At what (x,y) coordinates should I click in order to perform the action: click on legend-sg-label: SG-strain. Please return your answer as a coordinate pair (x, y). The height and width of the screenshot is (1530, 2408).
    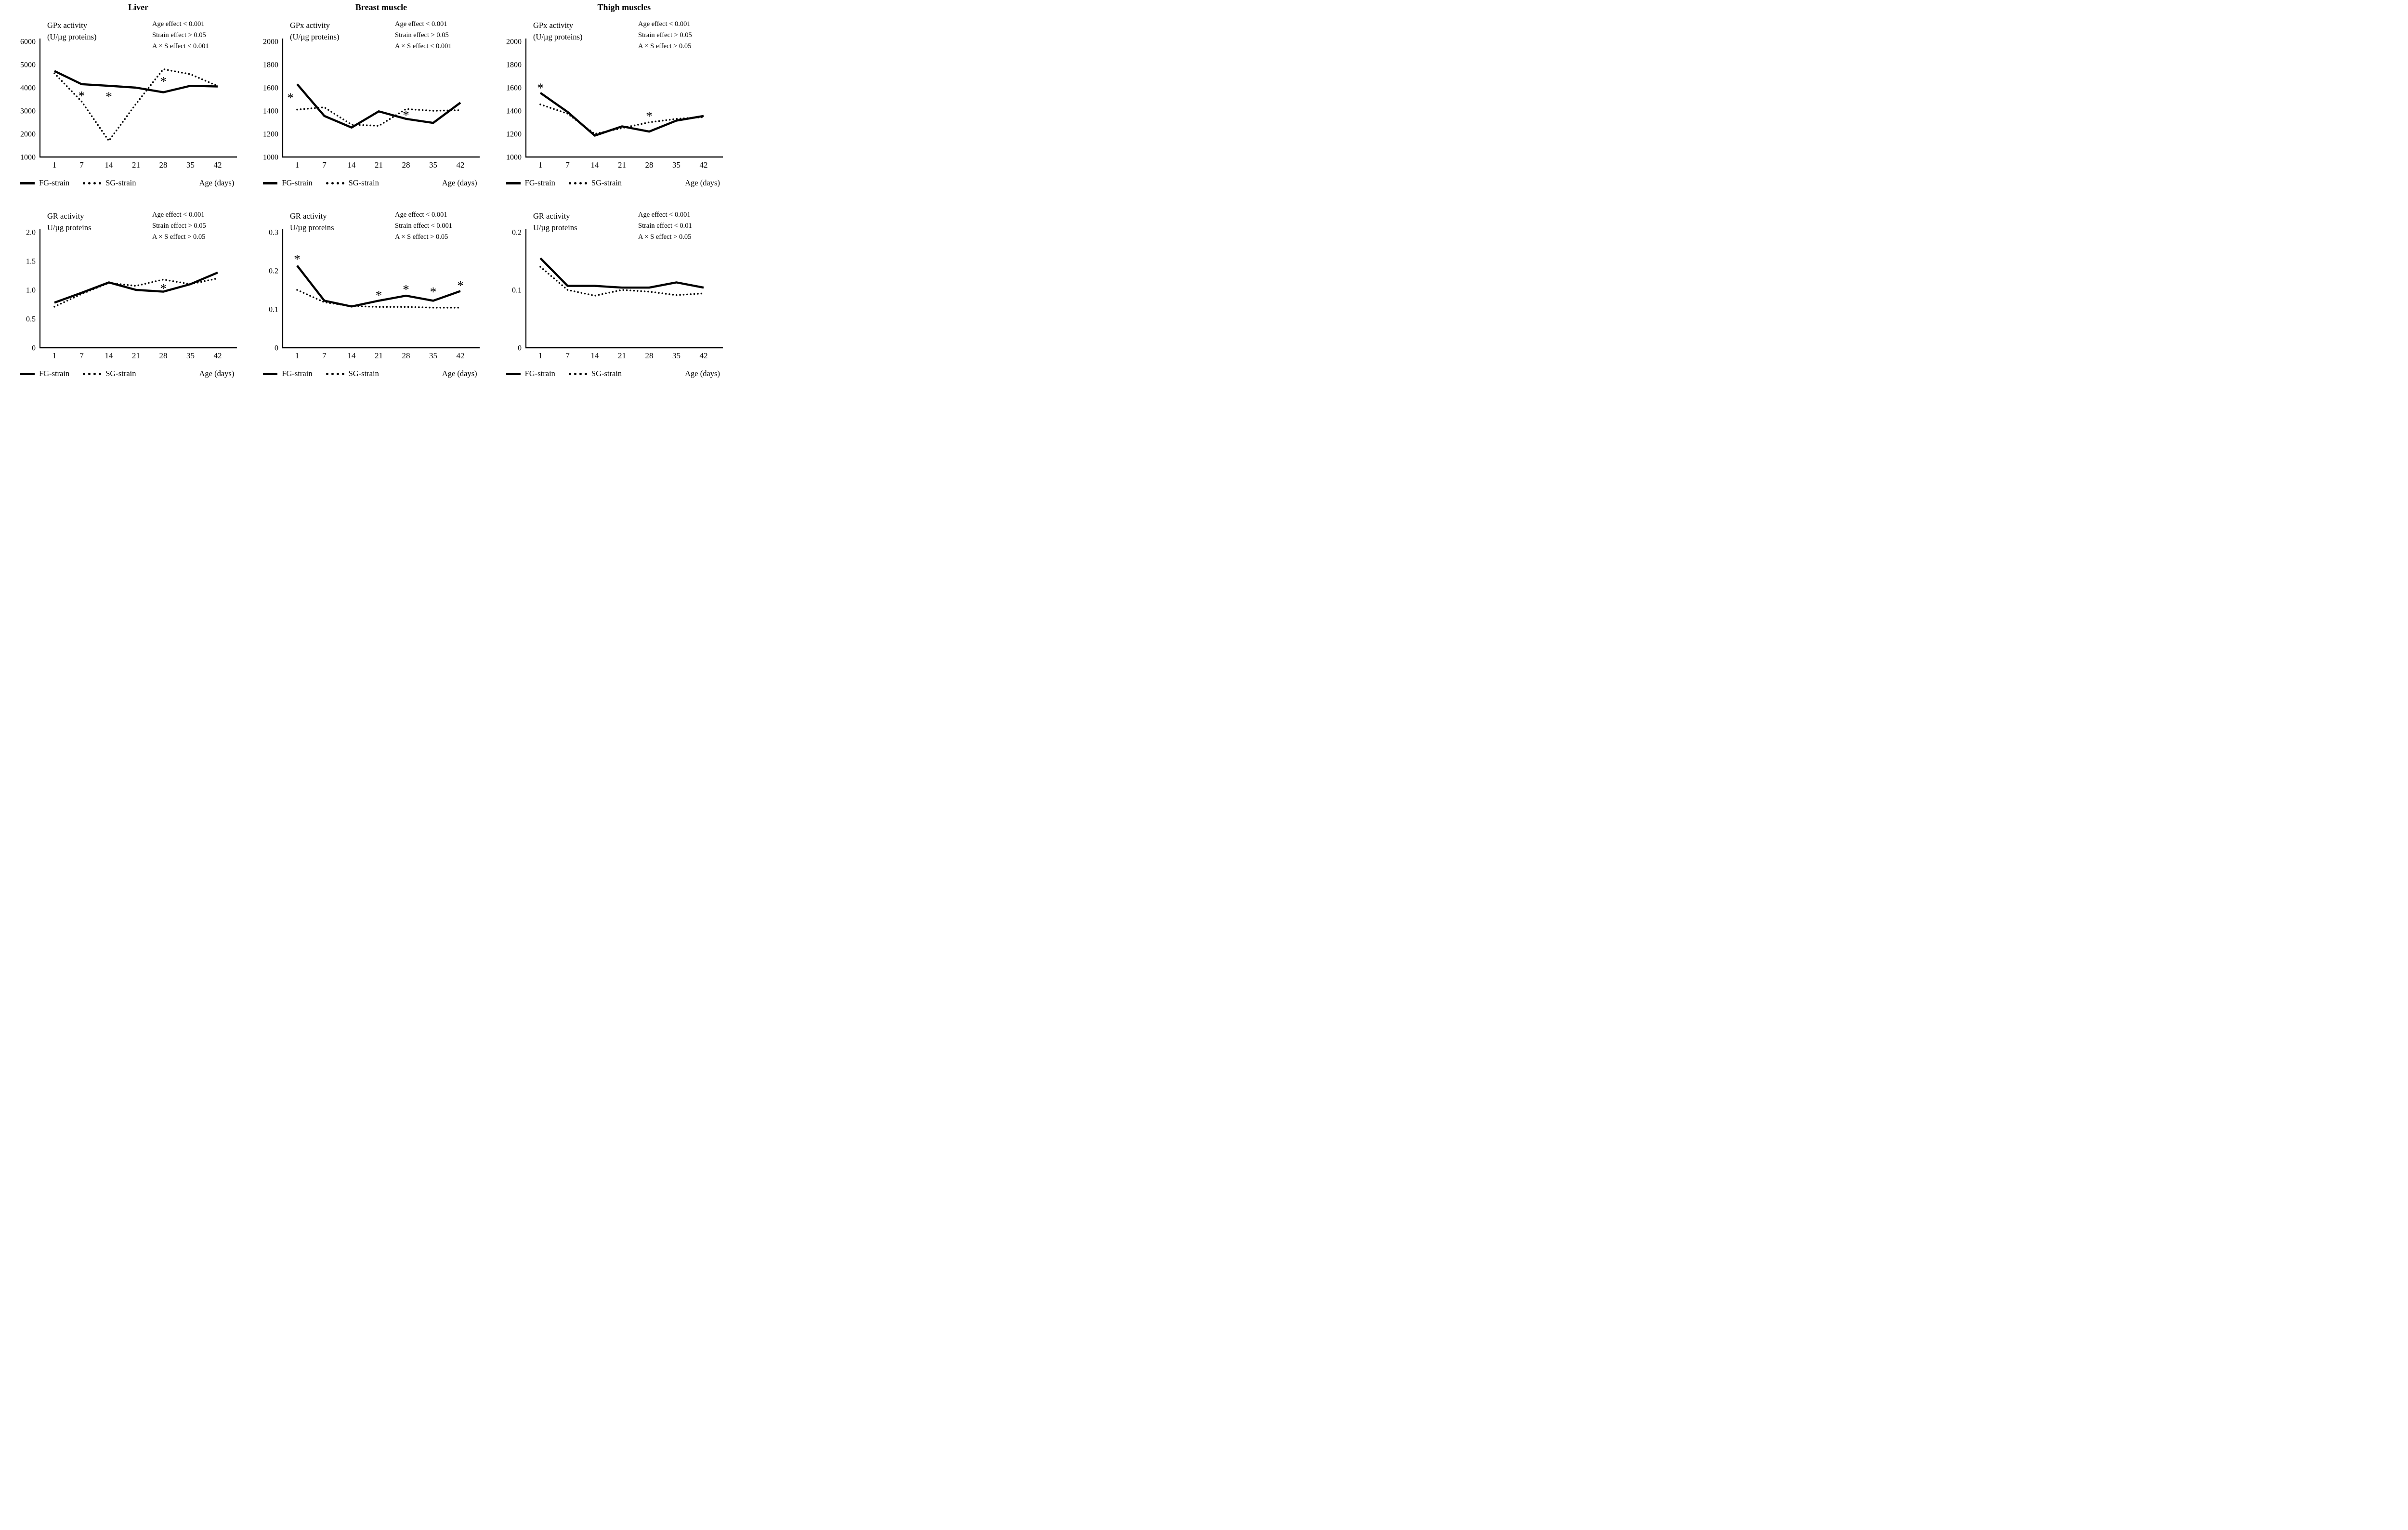
    Looking at the image, I should click on (606, 374).